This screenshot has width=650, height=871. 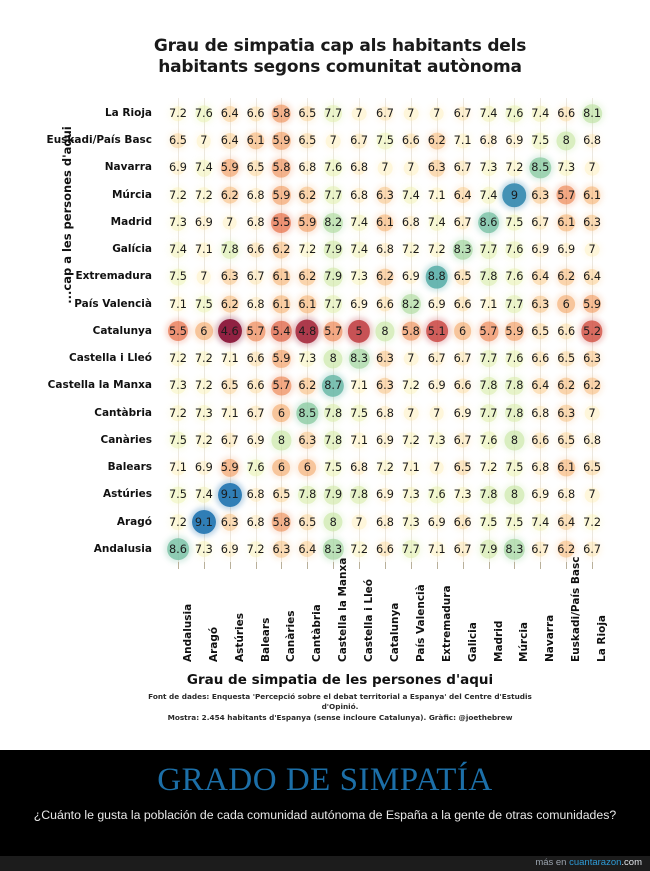 I want to click on heatmap-cell: 6.6, so click(x=256, y=358).